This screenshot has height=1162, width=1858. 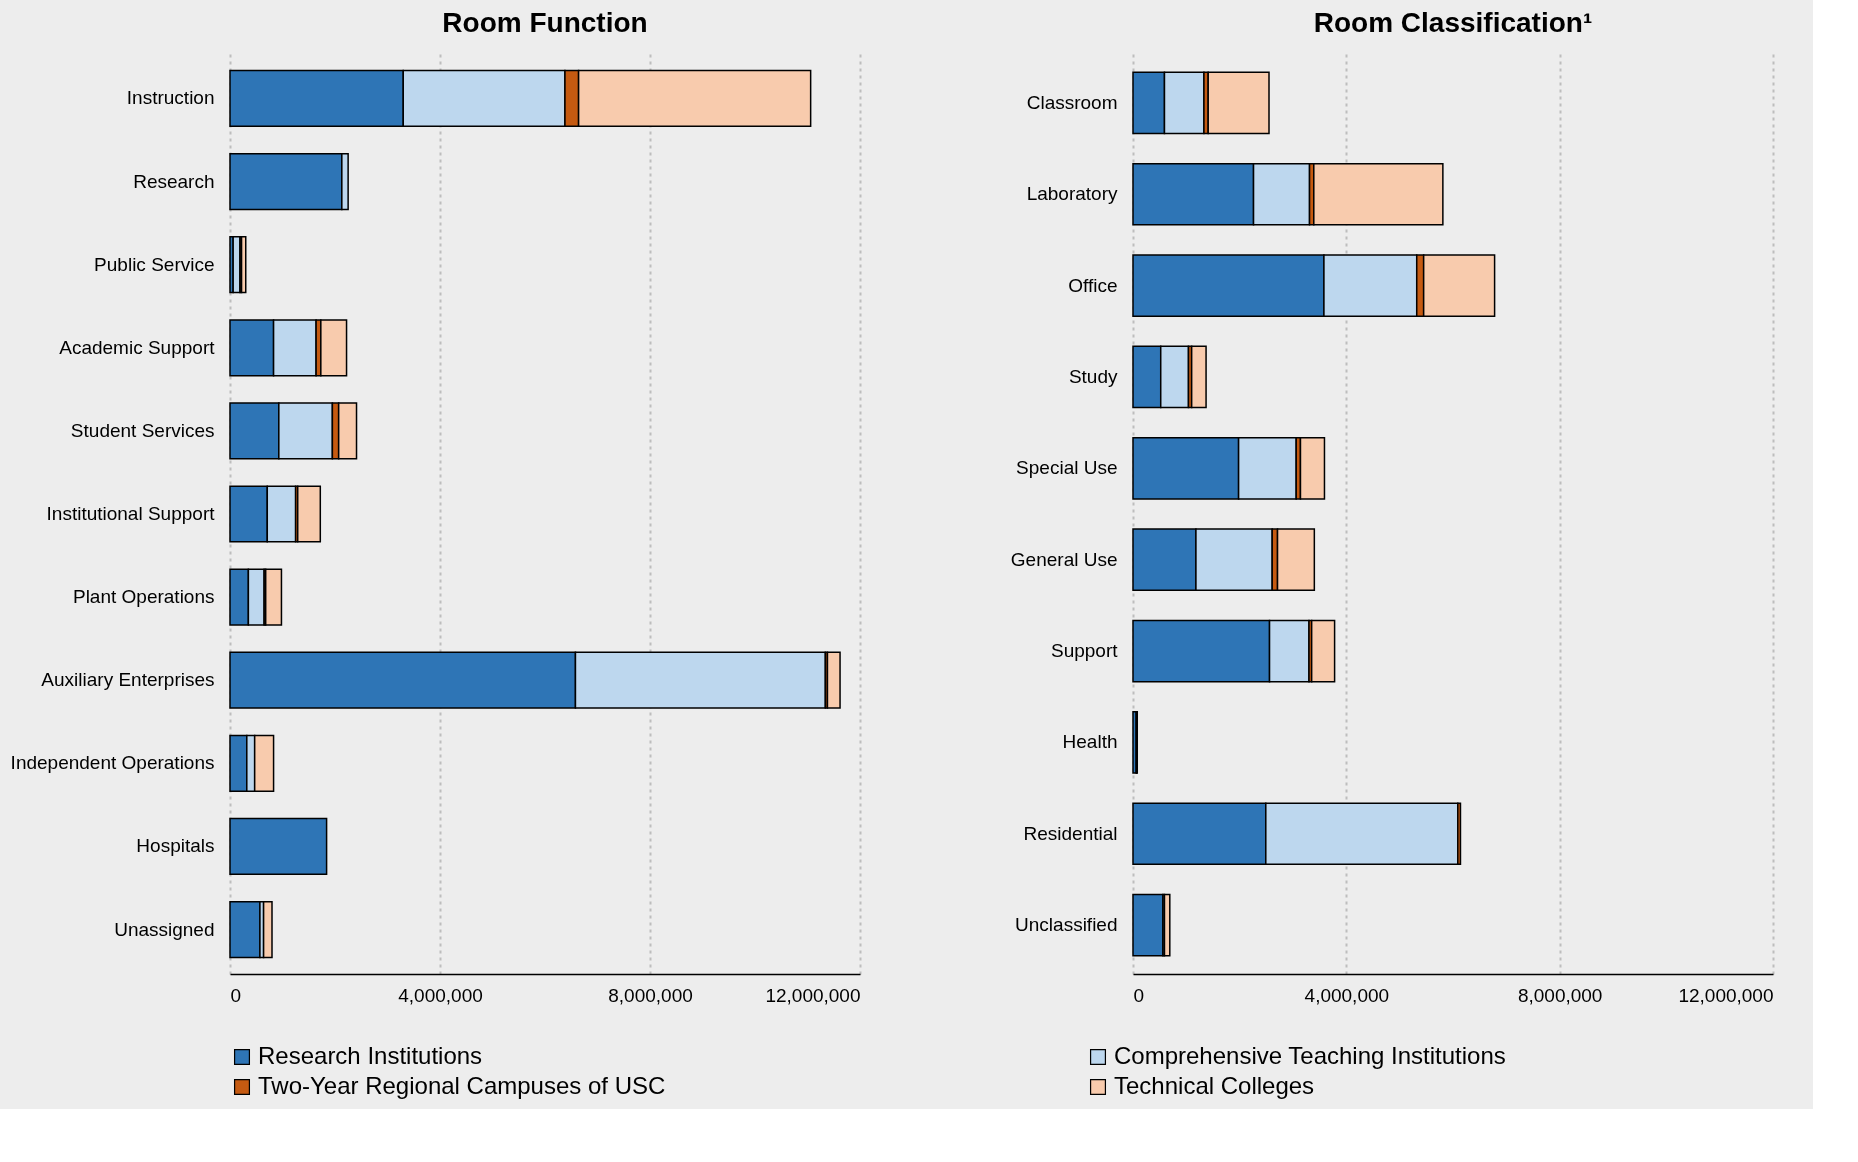 I want to click on y-tick-label: Student Services, so click(x=142, y=430).